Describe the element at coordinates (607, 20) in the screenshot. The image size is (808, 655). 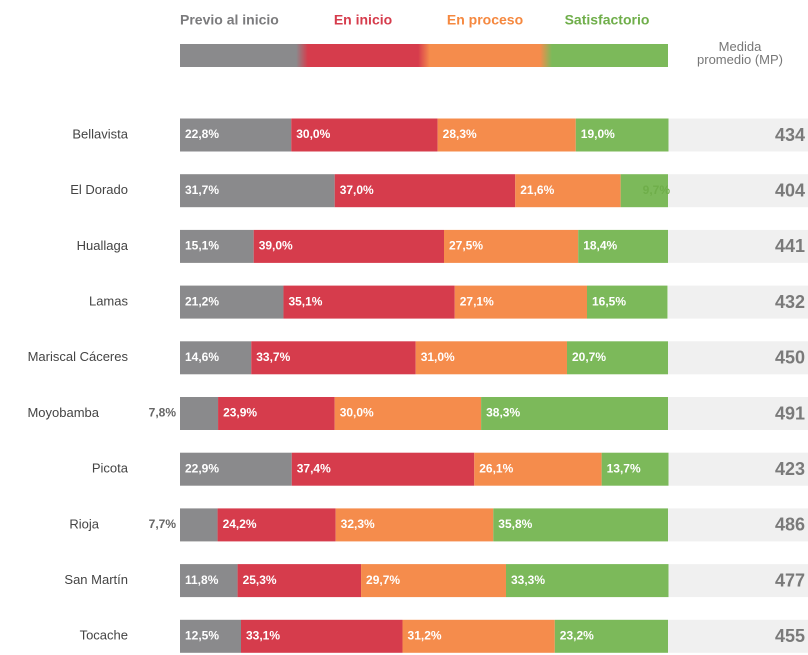
I see `legend-label: Satisfactorio` at that location.